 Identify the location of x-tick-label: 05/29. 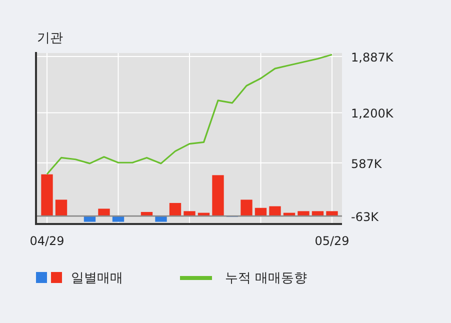
(332, 241).